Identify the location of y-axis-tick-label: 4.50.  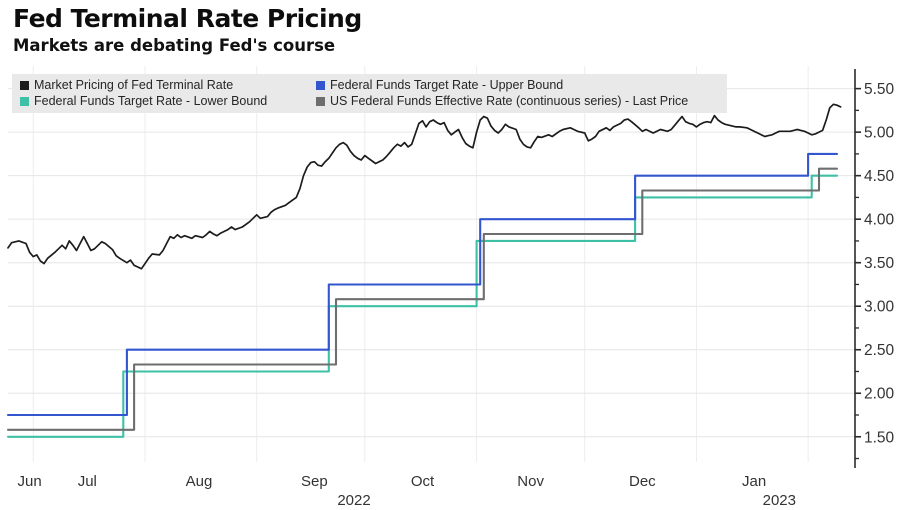
(879, 176).